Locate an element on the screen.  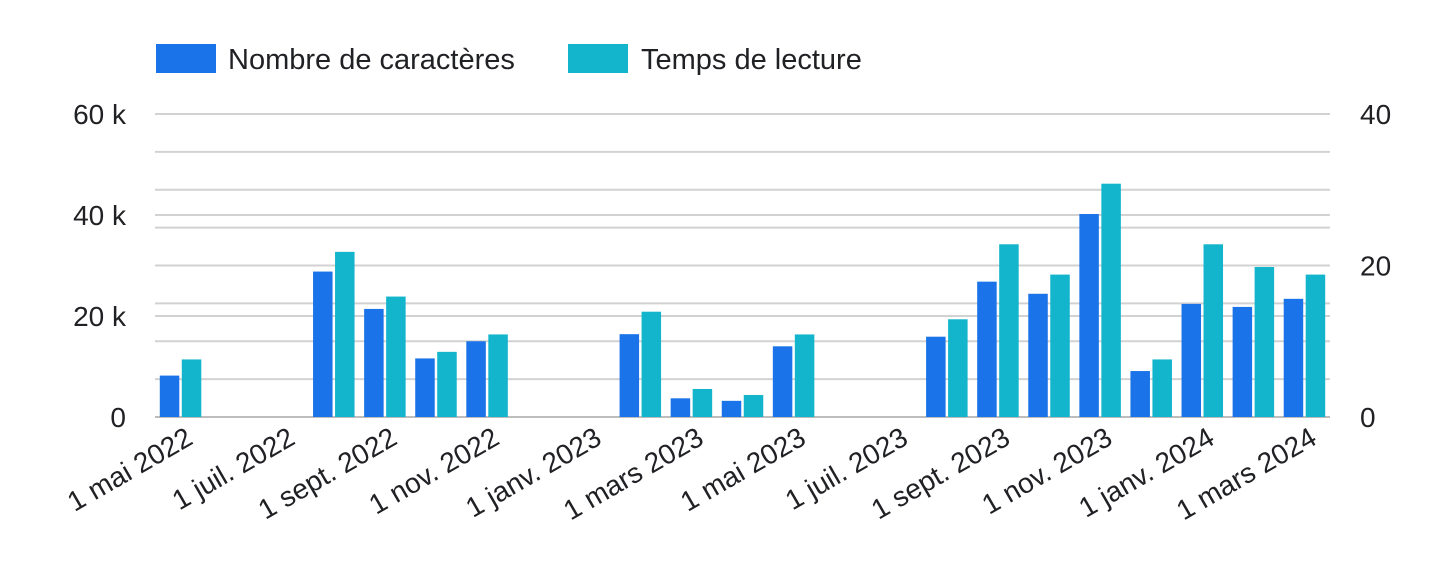
legend: Nombre de caractères Temps de lecture is located at coordinates (509, 60).